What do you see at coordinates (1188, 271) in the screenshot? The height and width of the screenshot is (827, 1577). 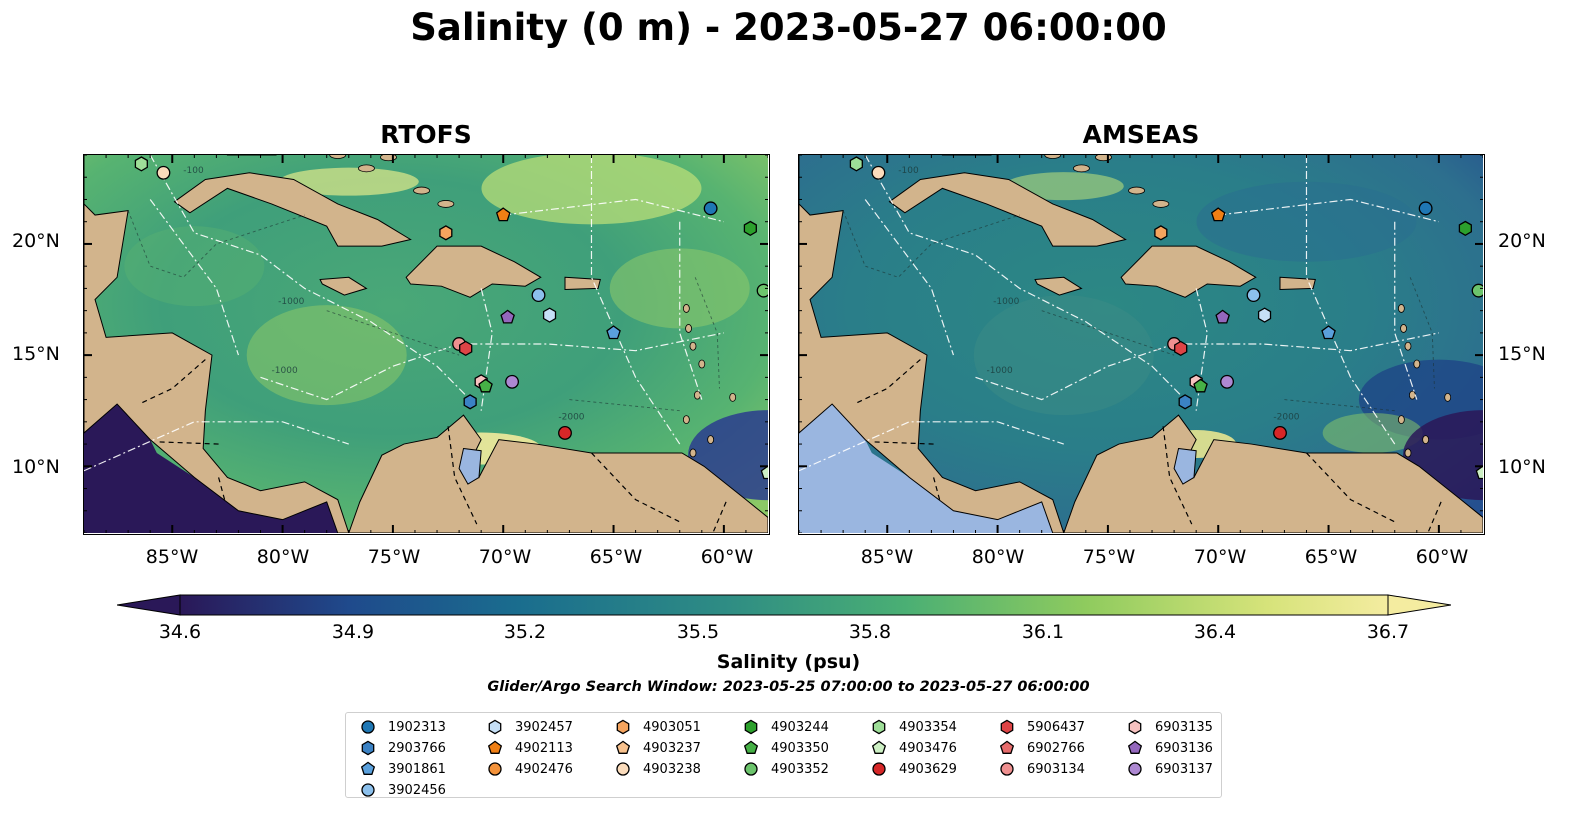 I see `hispaniola-island` at bounding box center [1188, 271].